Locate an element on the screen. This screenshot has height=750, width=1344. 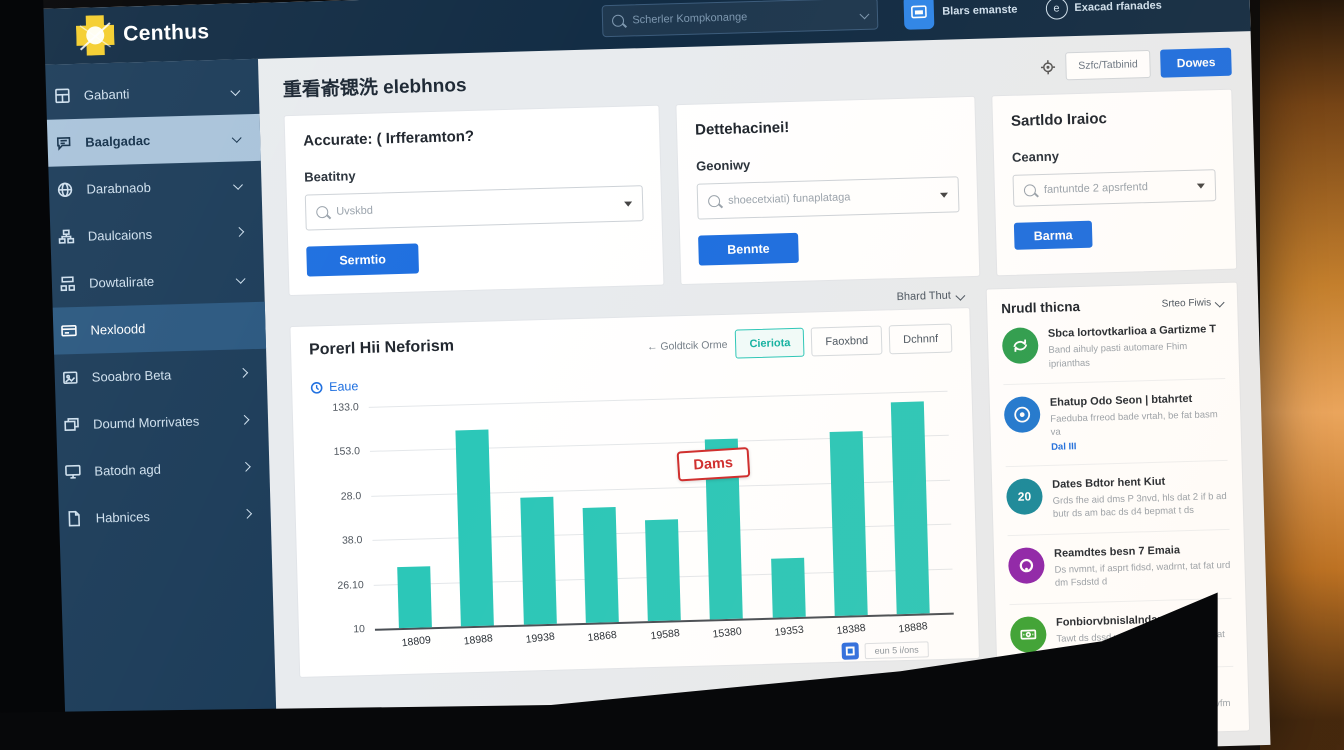
sidebar-item-1: Baalgadac is located at coordinates (147, 140).